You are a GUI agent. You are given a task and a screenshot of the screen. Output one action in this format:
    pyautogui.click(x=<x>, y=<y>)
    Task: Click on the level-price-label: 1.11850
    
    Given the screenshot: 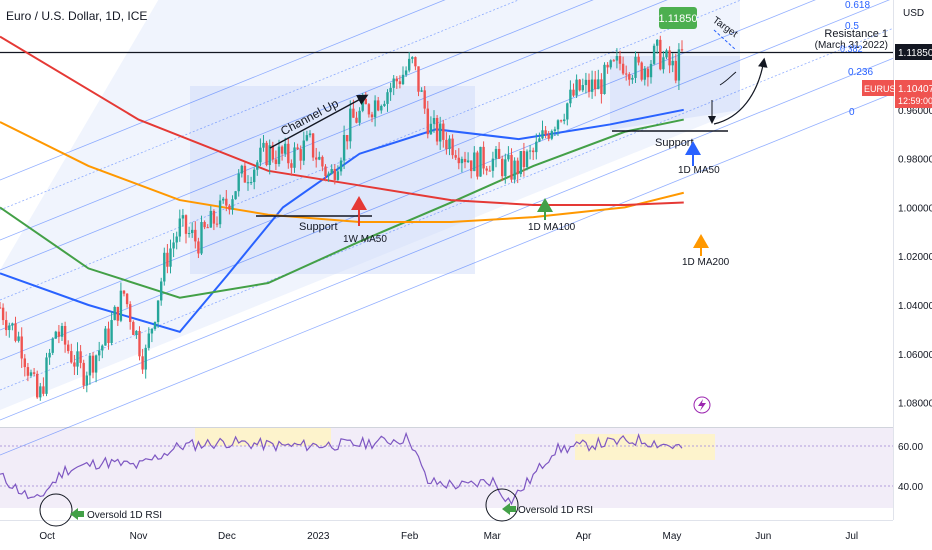 What is the action you would take?
    pyautogui.click(x=915, y=53)
    